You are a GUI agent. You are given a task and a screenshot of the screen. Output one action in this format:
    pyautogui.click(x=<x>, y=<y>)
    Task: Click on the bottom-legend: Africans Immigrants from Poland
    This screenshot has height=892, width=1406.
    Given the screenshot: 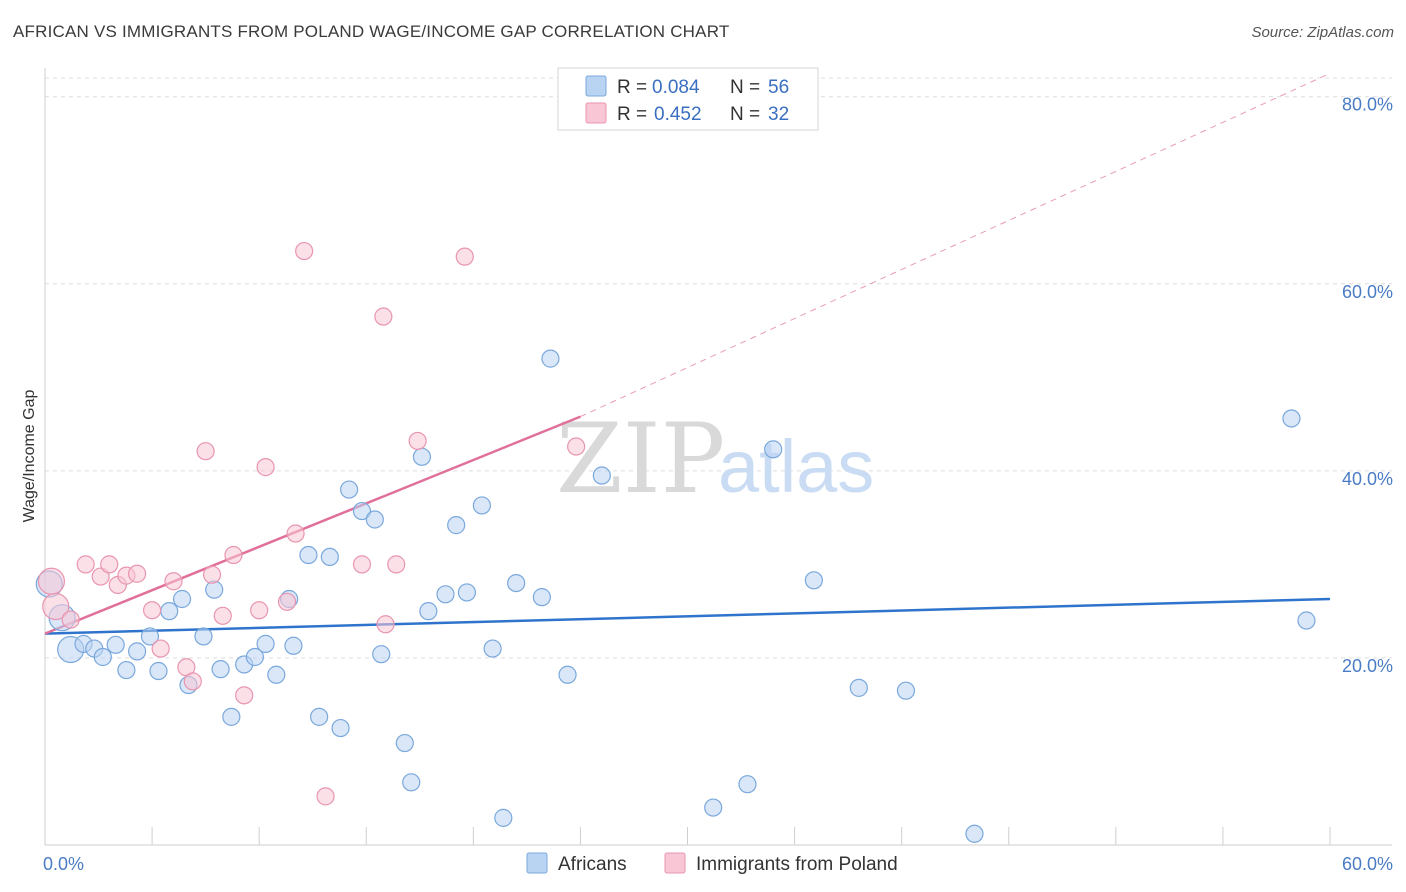 What is the action you would take?
    pyautogui.click(x=712, y=863)
    